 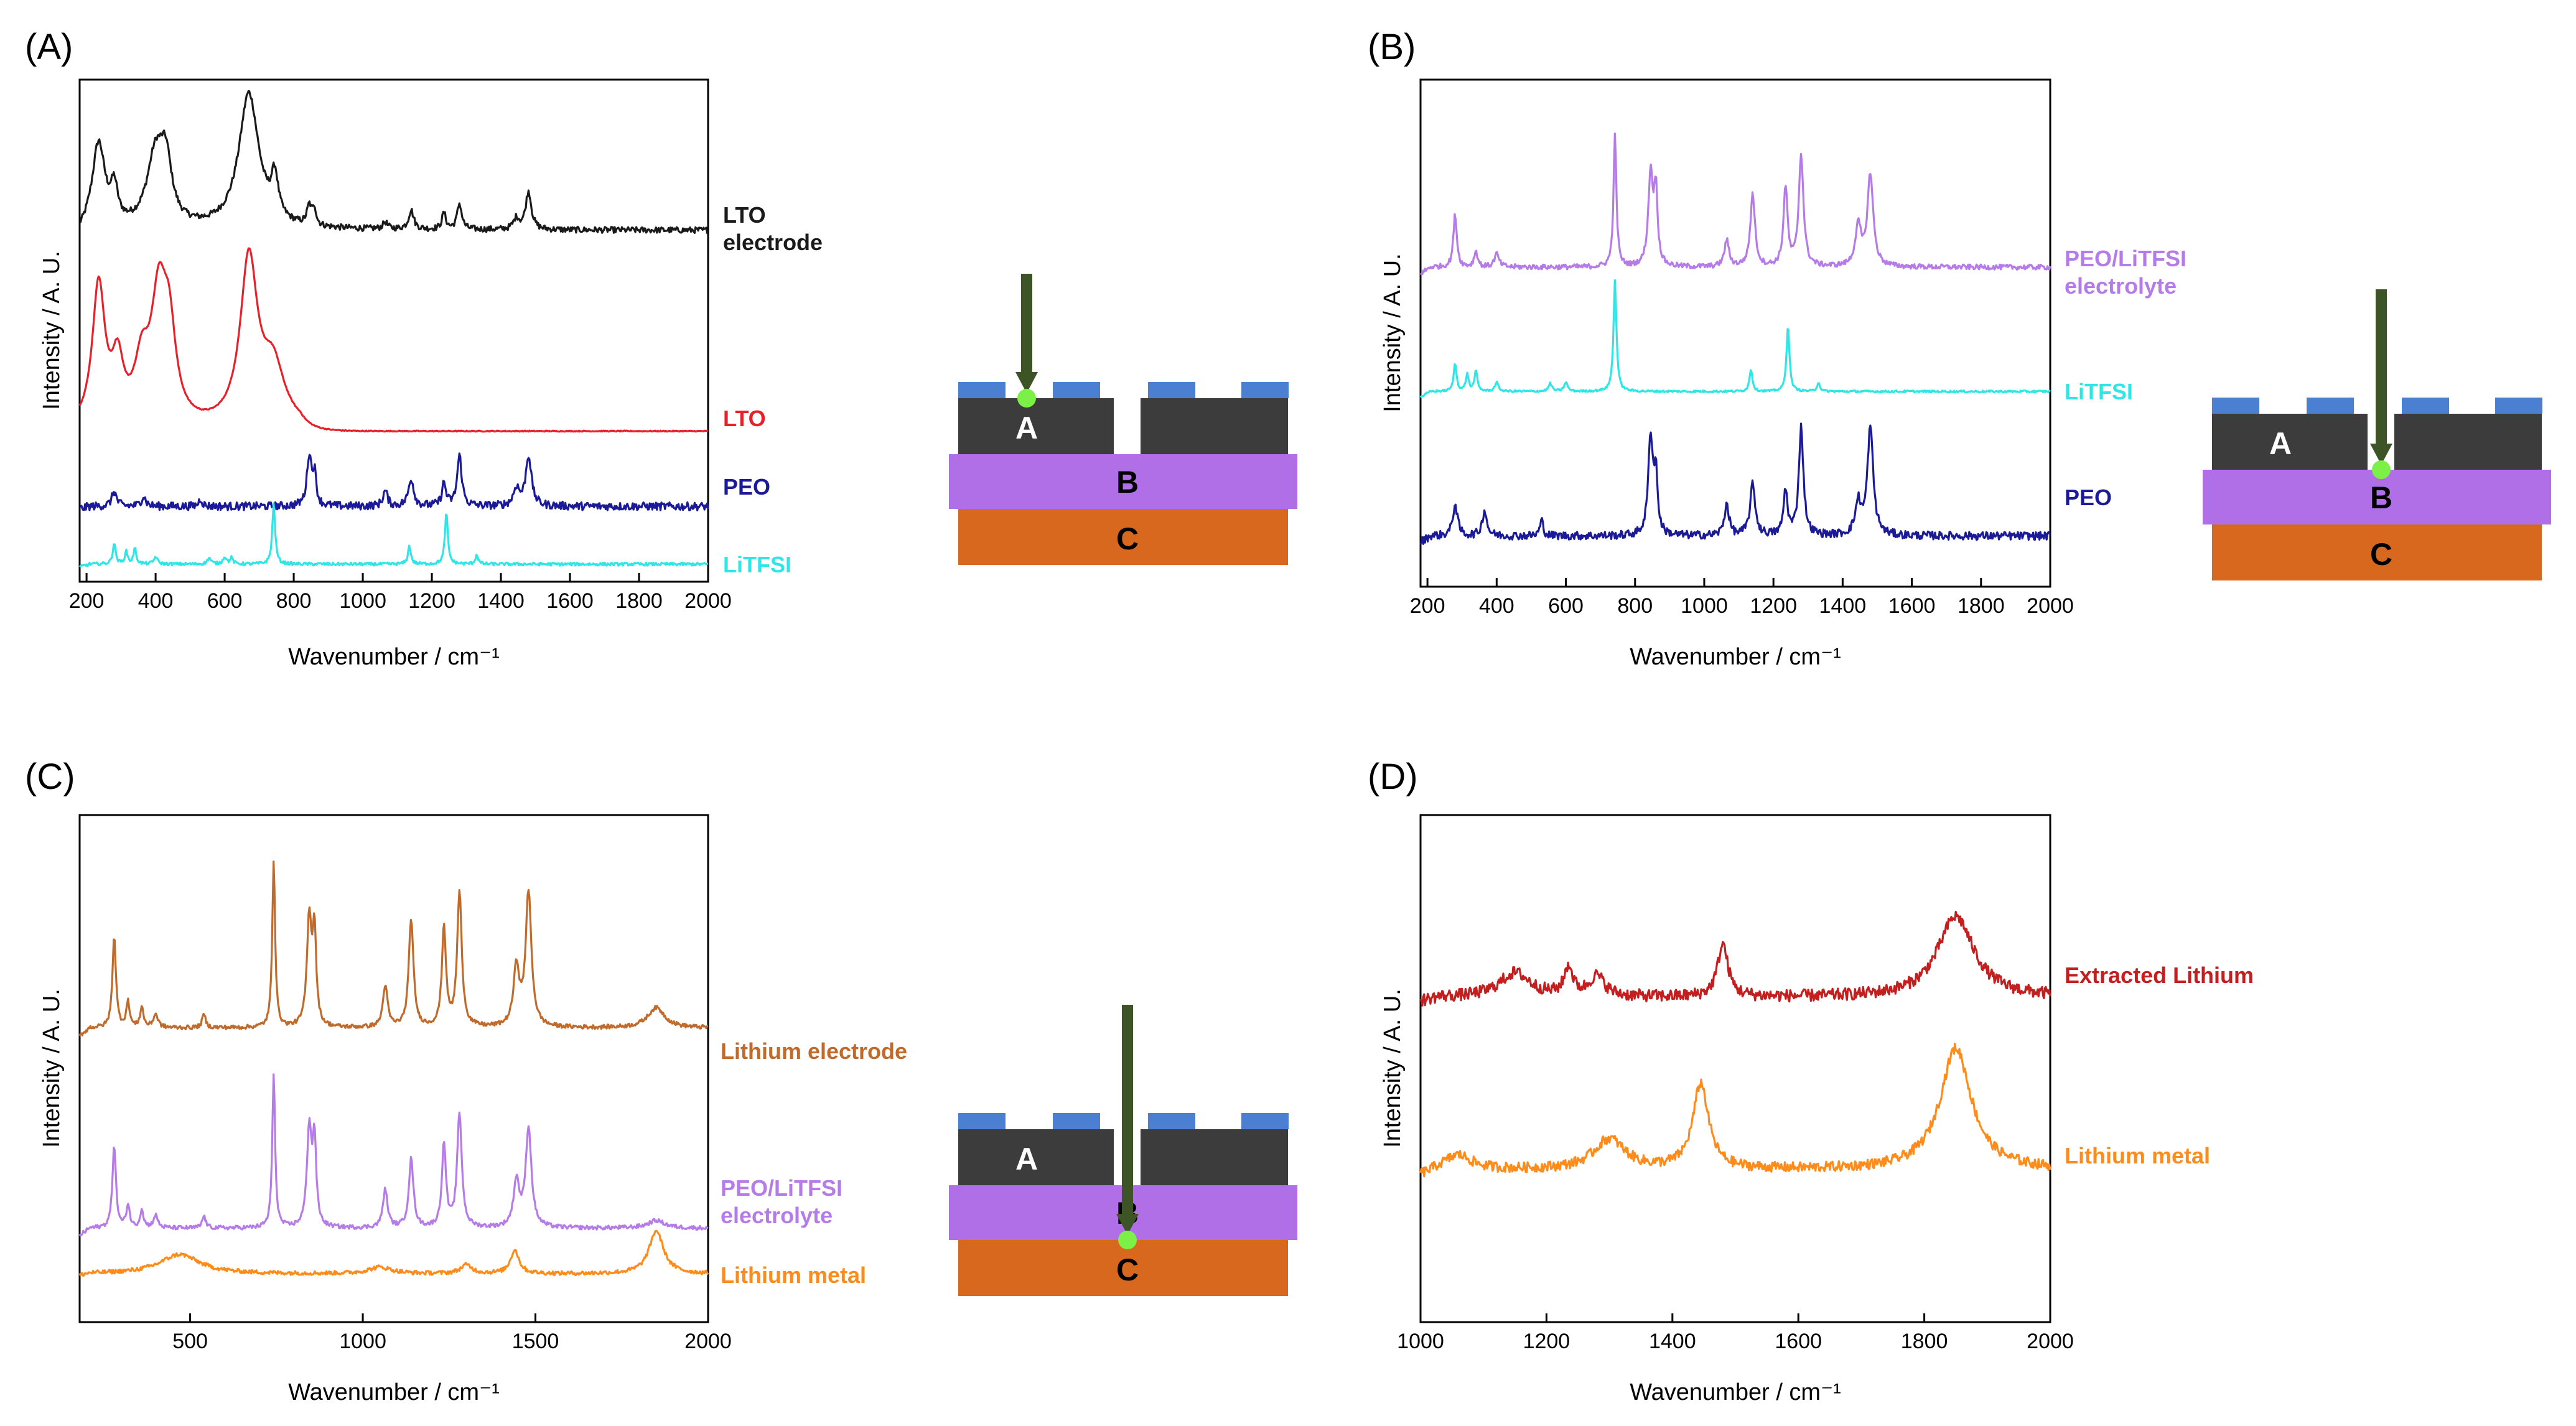 I want to click on panel-a-xlabel: Wavenumber / cm⁻¹, so click(x=394, y=657).